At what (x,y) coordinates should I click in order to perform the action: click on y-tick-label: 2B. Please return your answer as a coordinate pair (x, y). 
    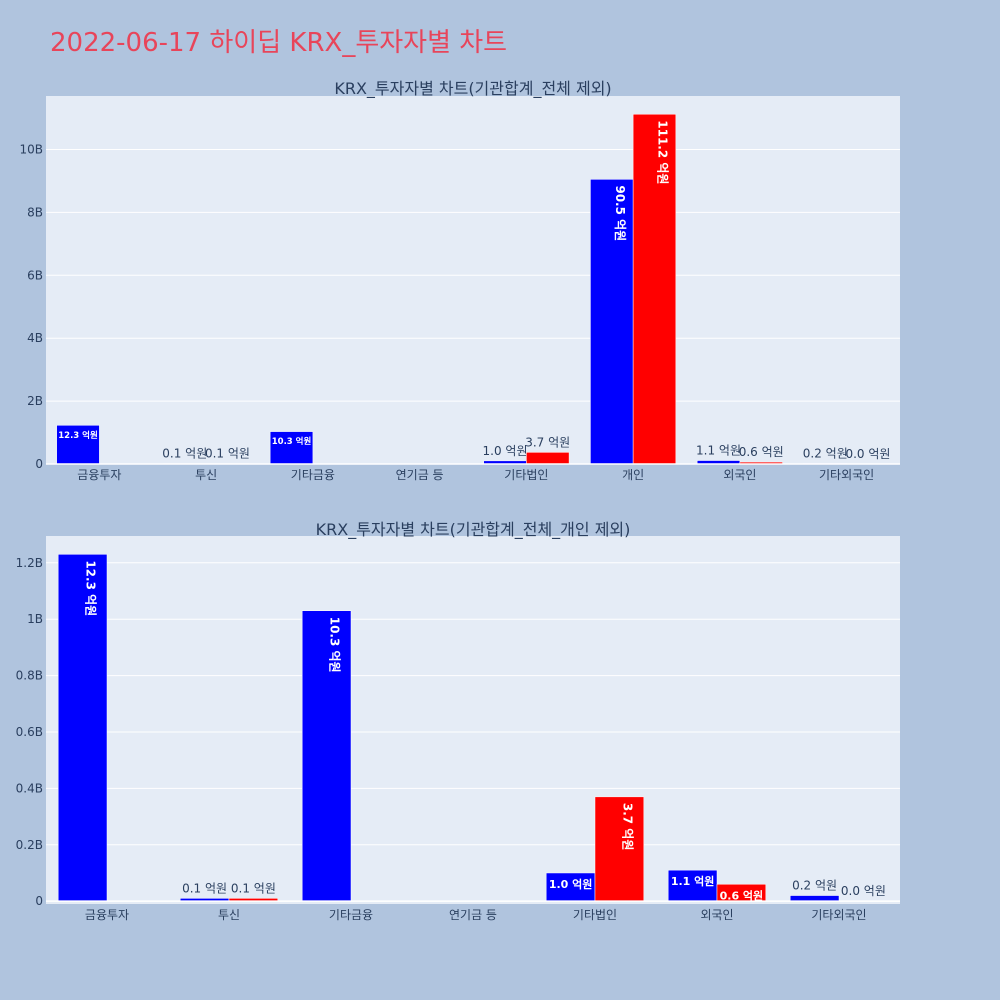
    Looking at the image, I should click on (35, 401).